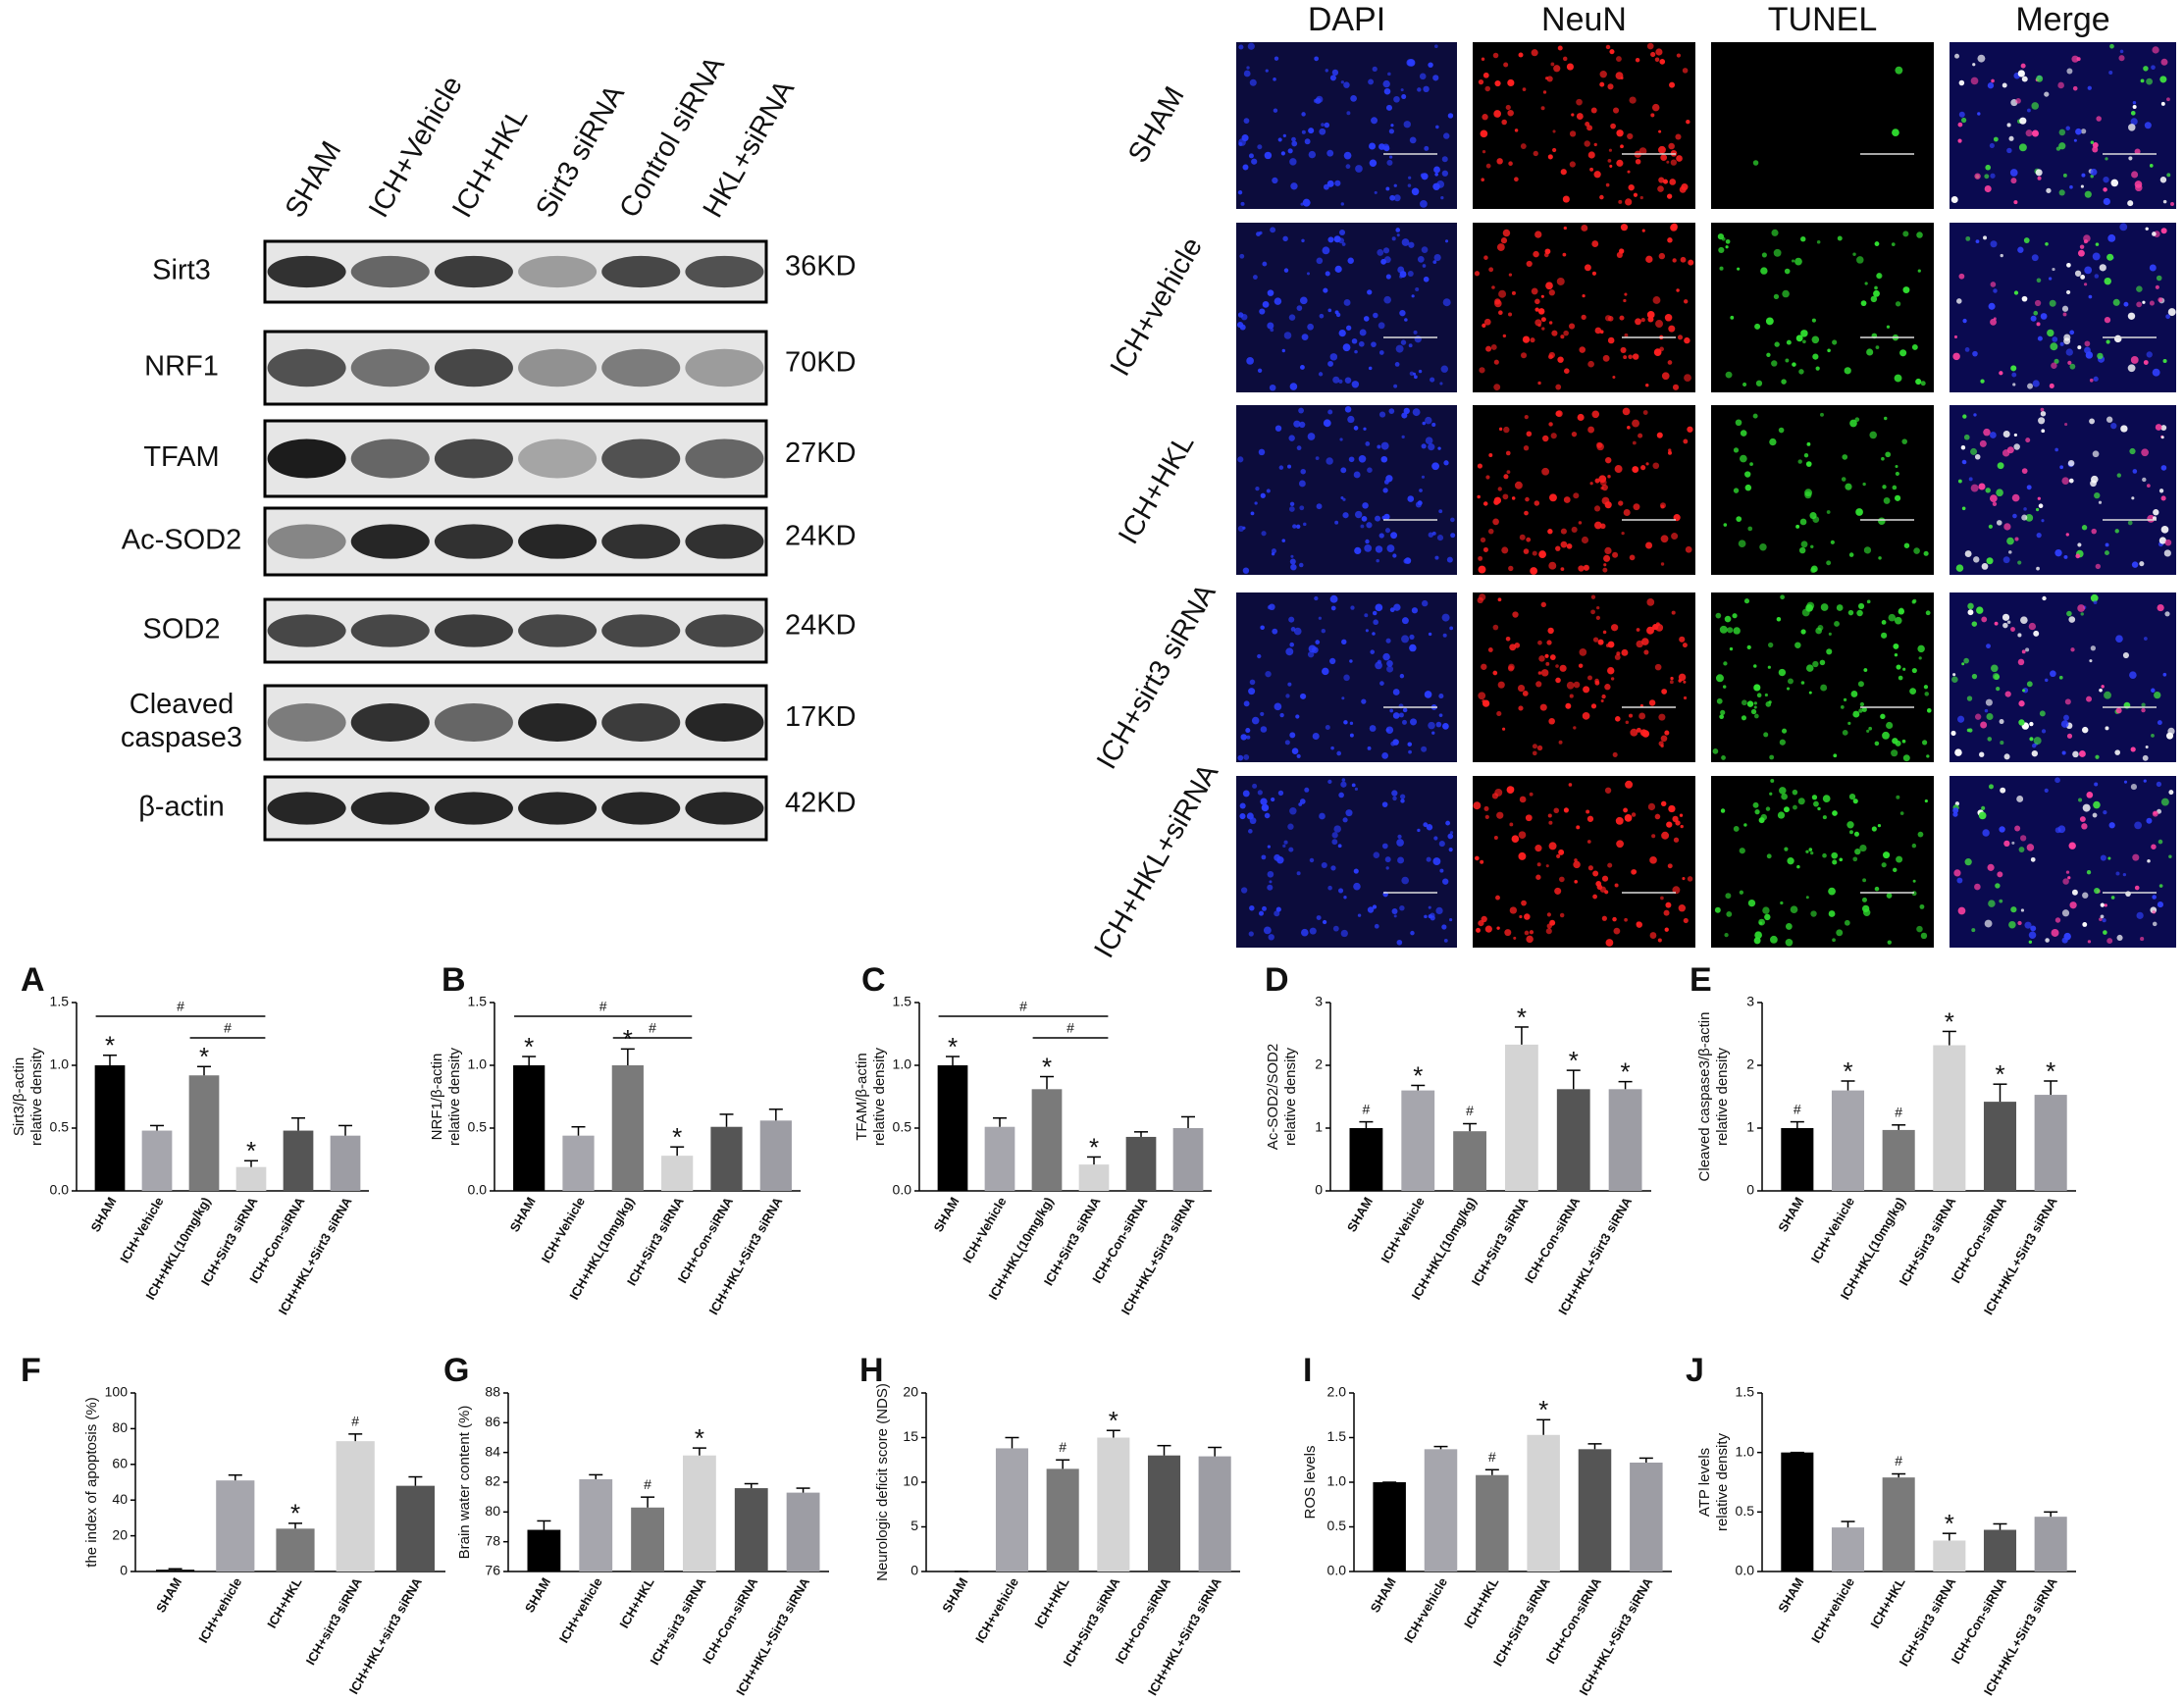 This screenshot has height=1700, width=2184. What do you see at coordinates (902, 1190) in the screenshot?
I see `y-tick-label: 0.0` at bounding box center [902, 1190].